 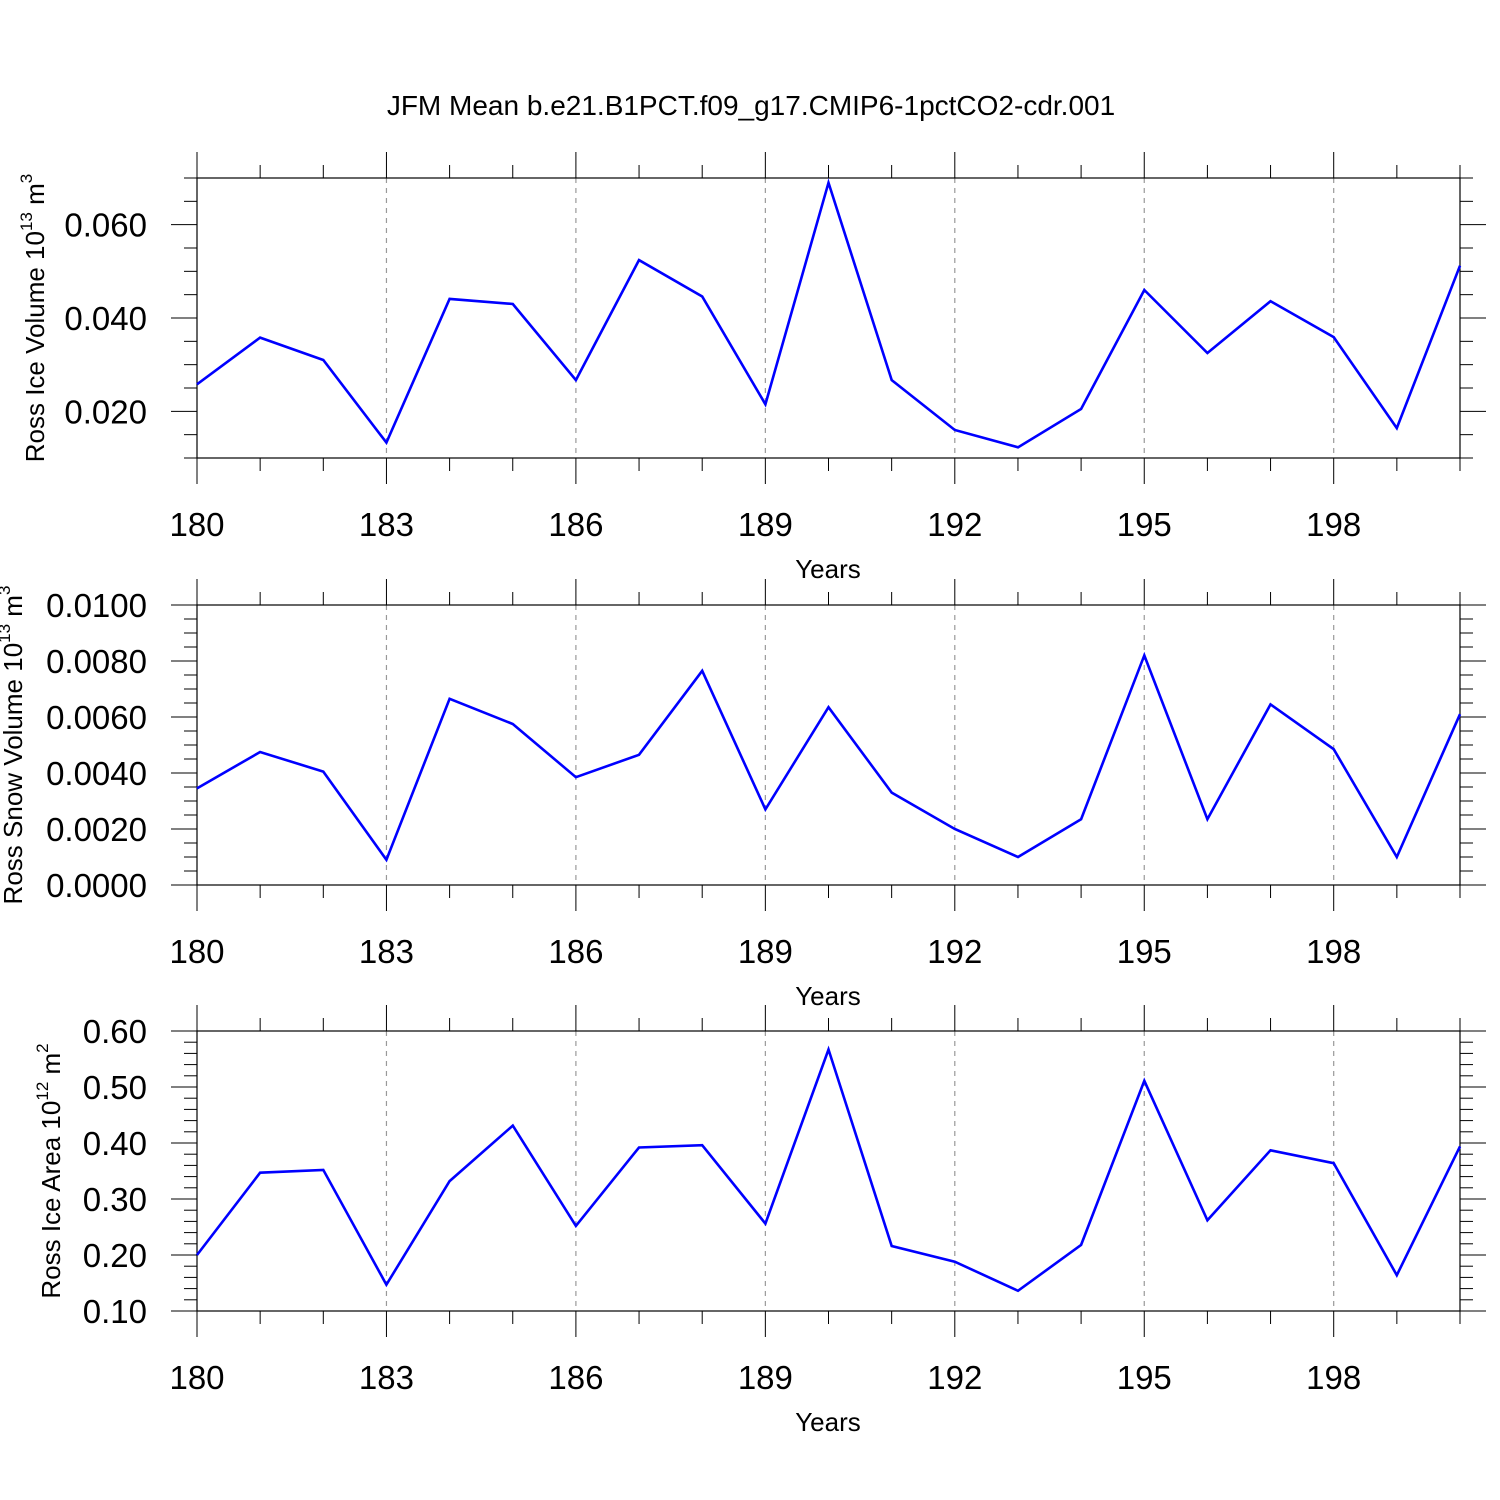 I want to click on y-tick-label: 0.0060, so click(x=96, y=717).